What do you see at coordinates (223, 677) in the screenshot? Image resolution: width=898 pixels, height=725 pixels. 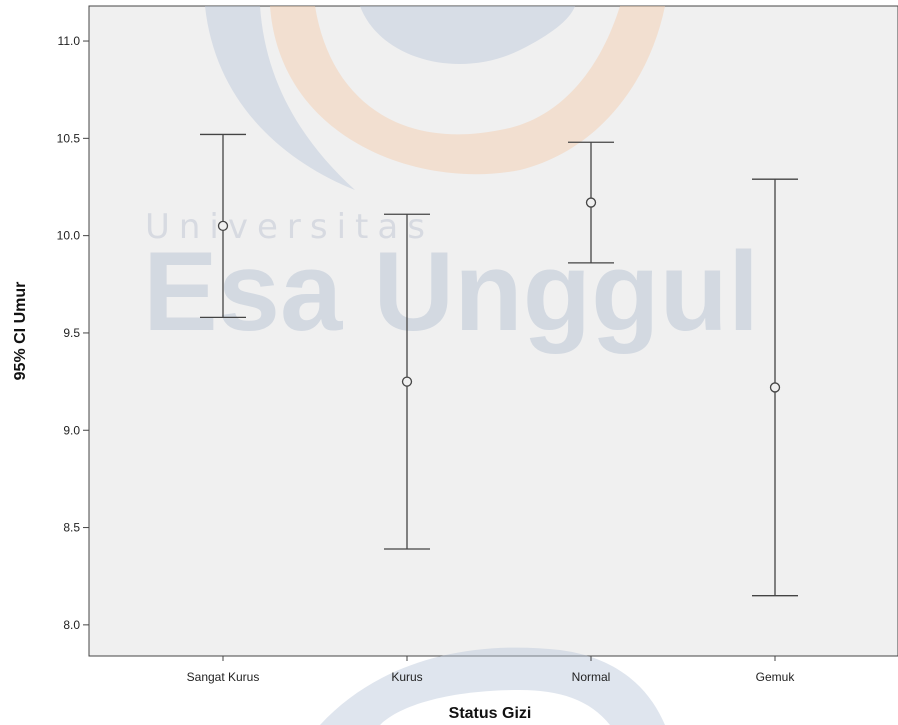 I see `x-tick-label: Sangat Kurus` at bounding box center [223, 677].